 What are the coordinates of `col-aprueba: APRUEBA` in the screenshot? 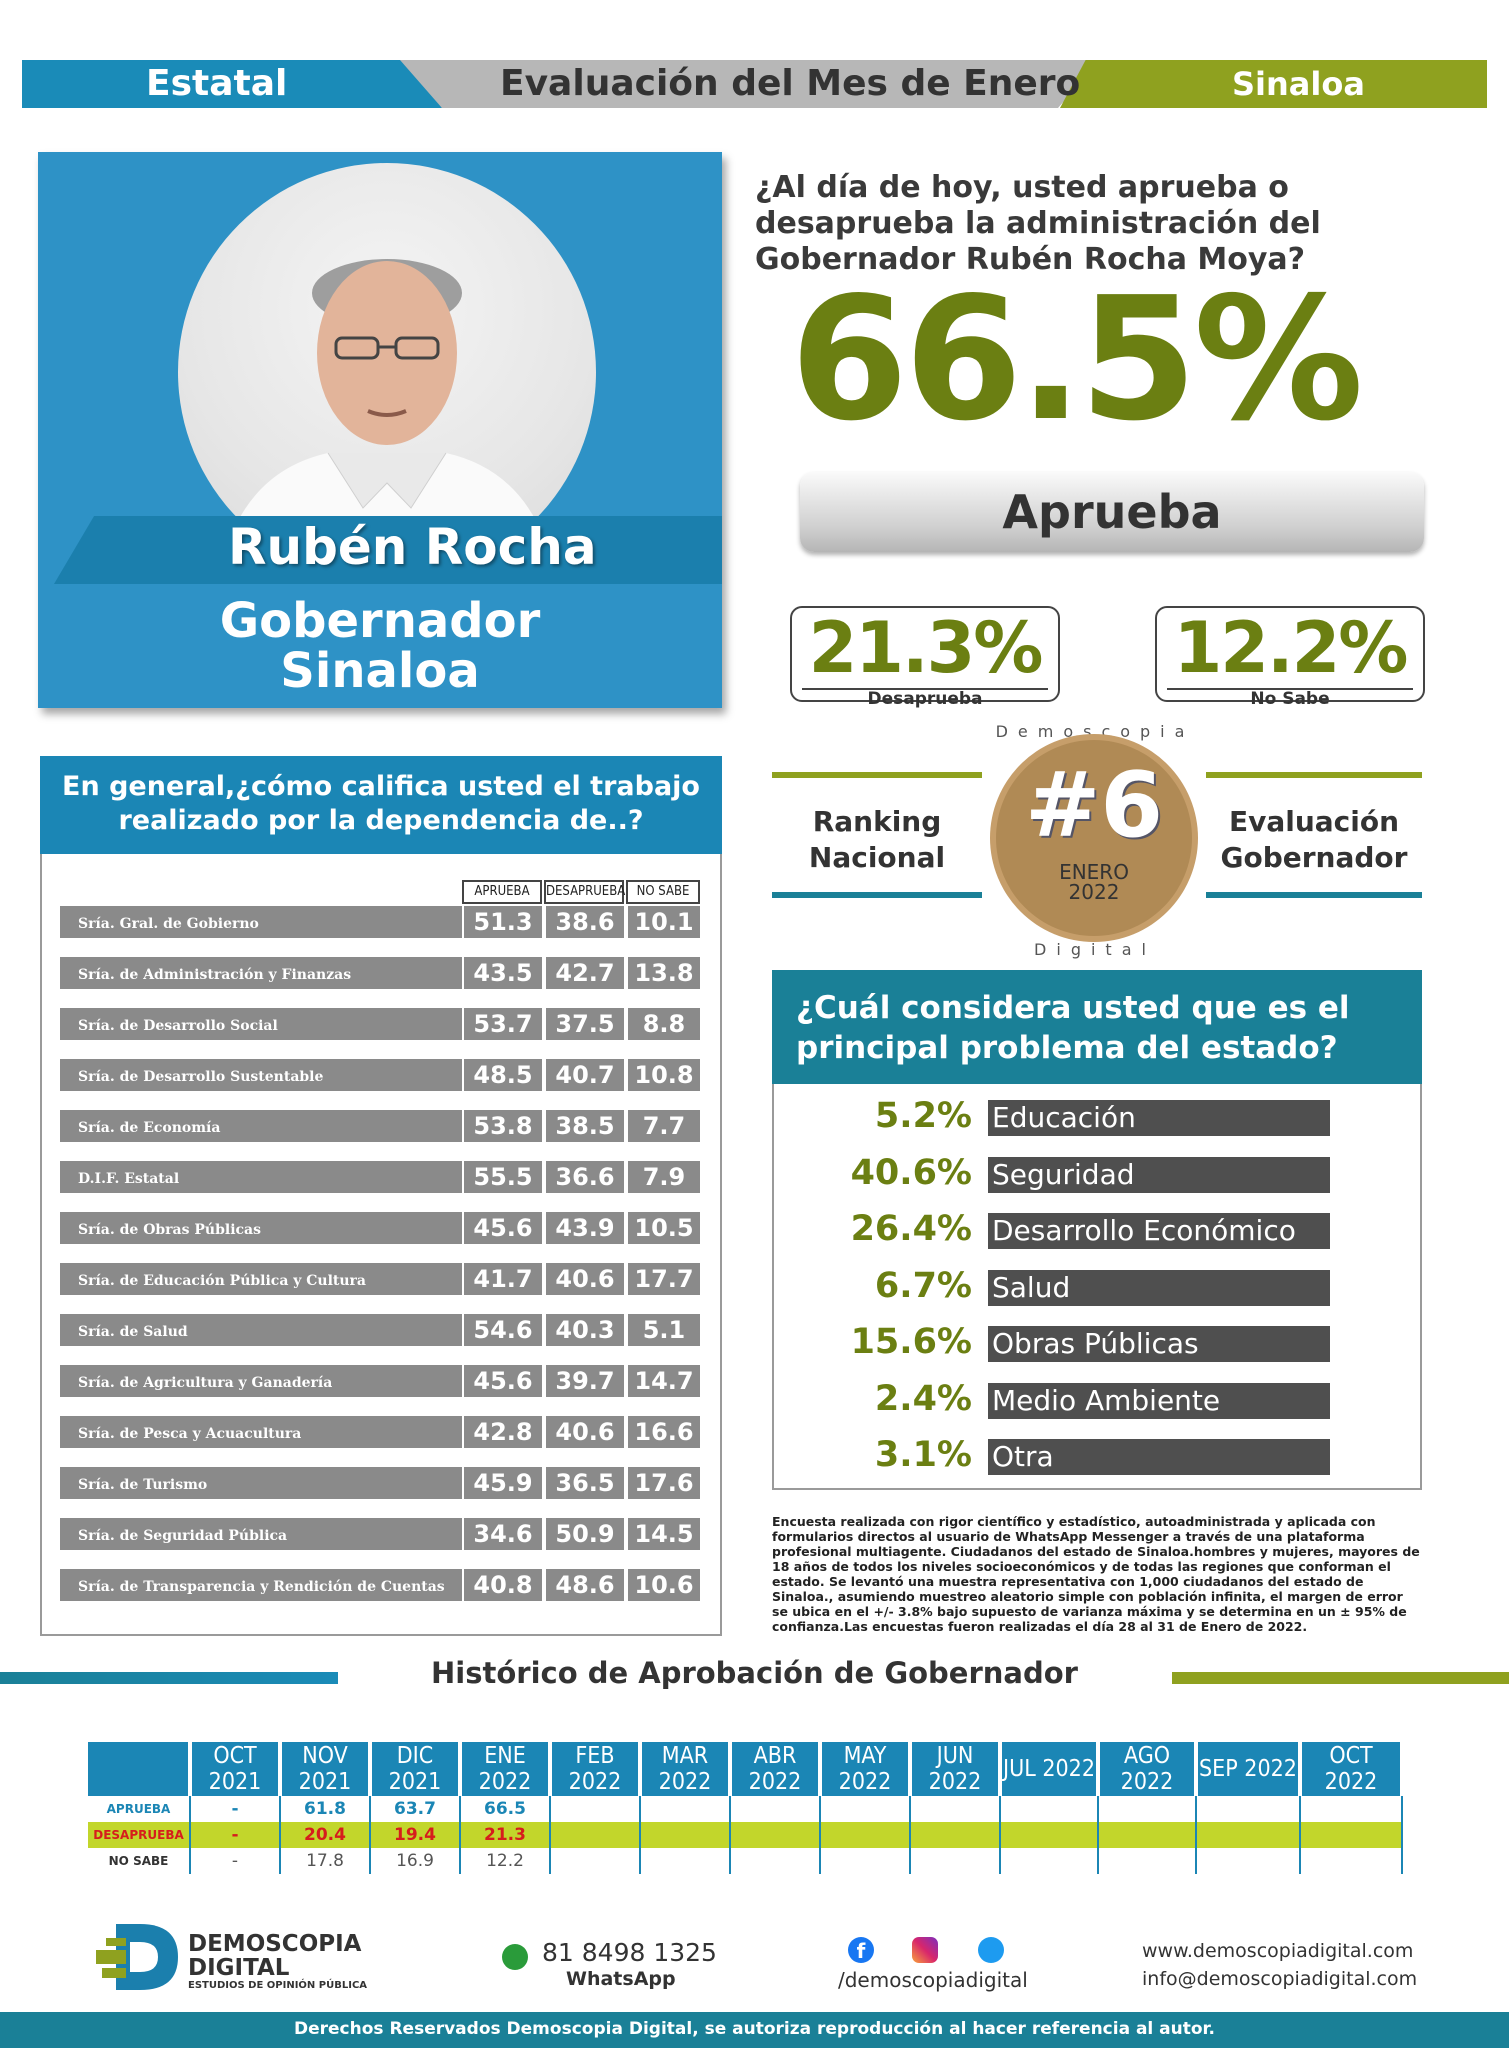 It's located at (502, 892).